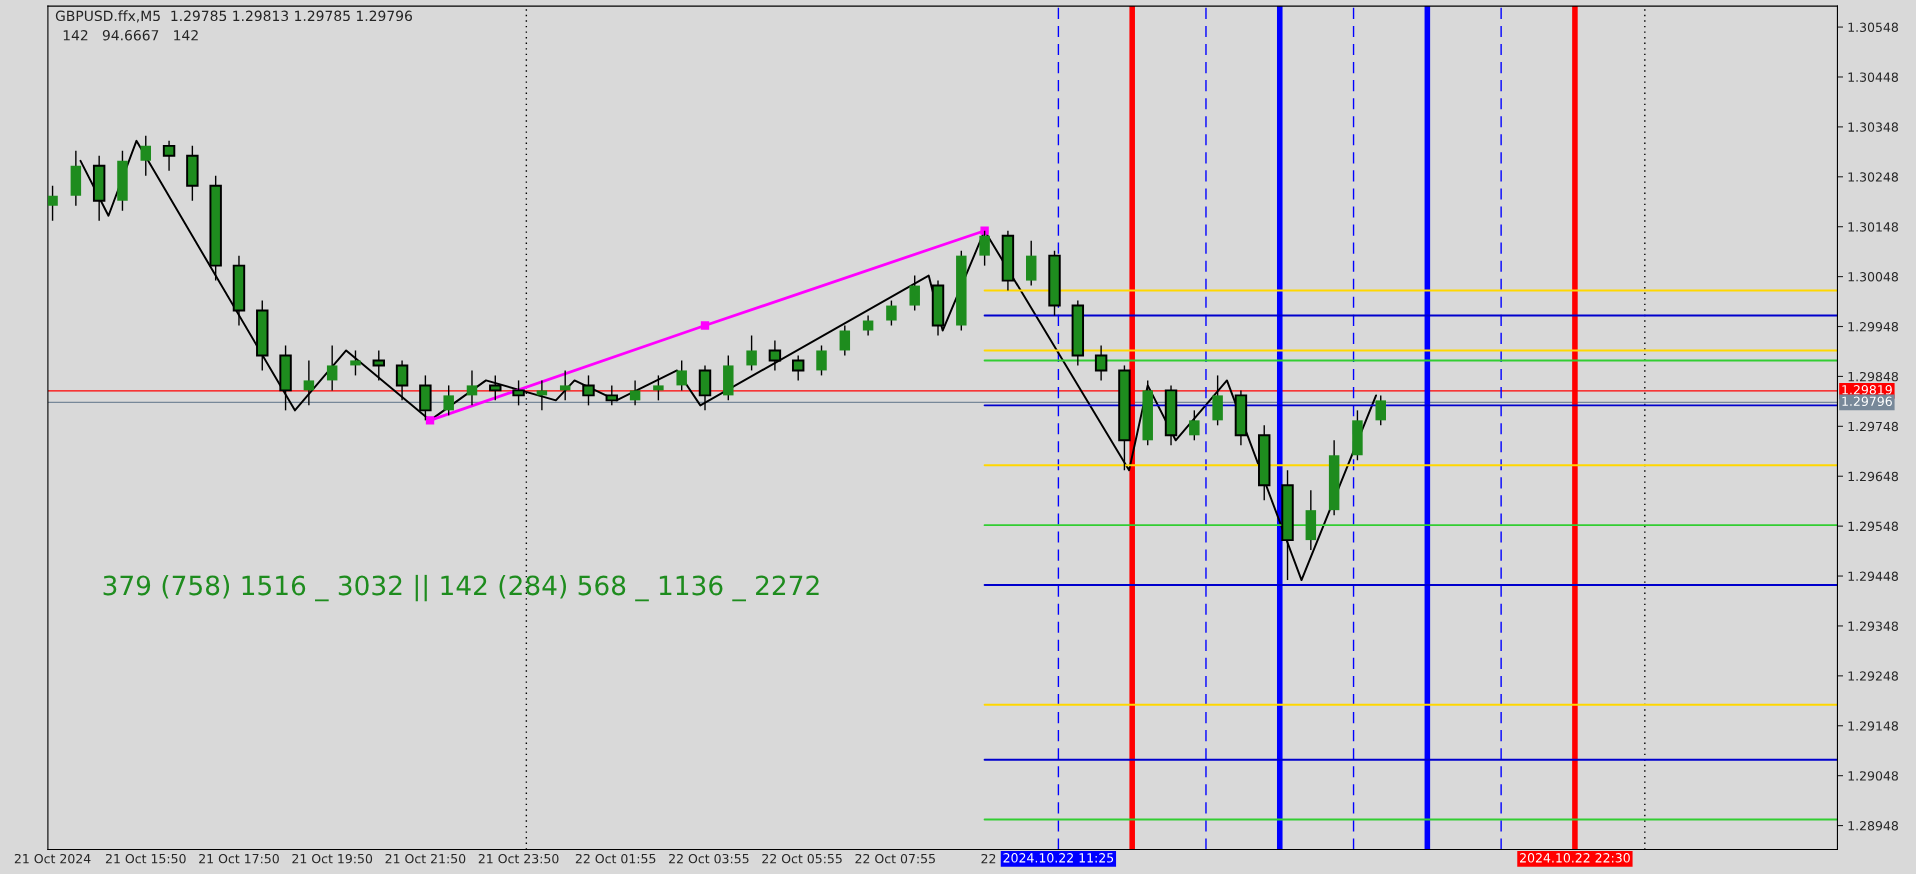 This screenshot has width=1916, height=874. Describe the element at coordinates (1058, 858) in the screenshot. I see `ref-line-label: 2024.10.22 11:25` at that location.